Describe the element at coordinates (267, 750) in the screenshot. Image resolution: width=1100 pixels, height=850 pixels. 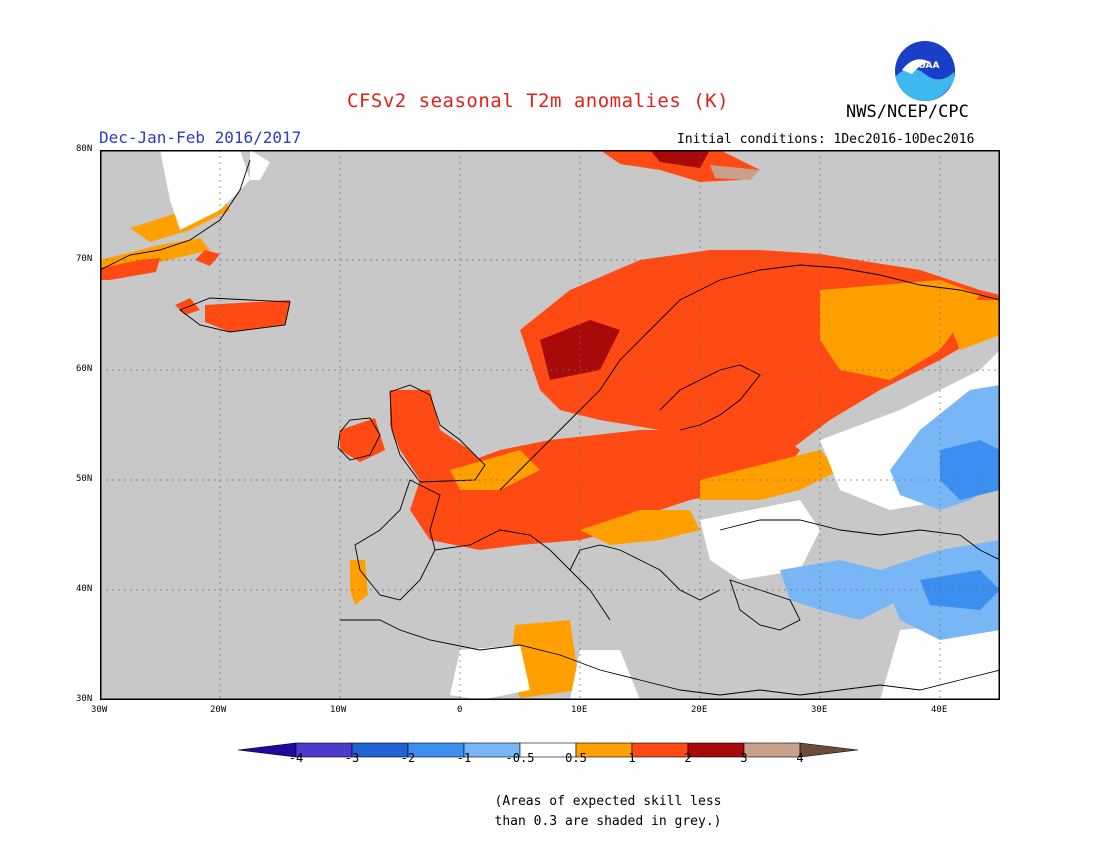
I see `colorbar-min-triangle` at that location.